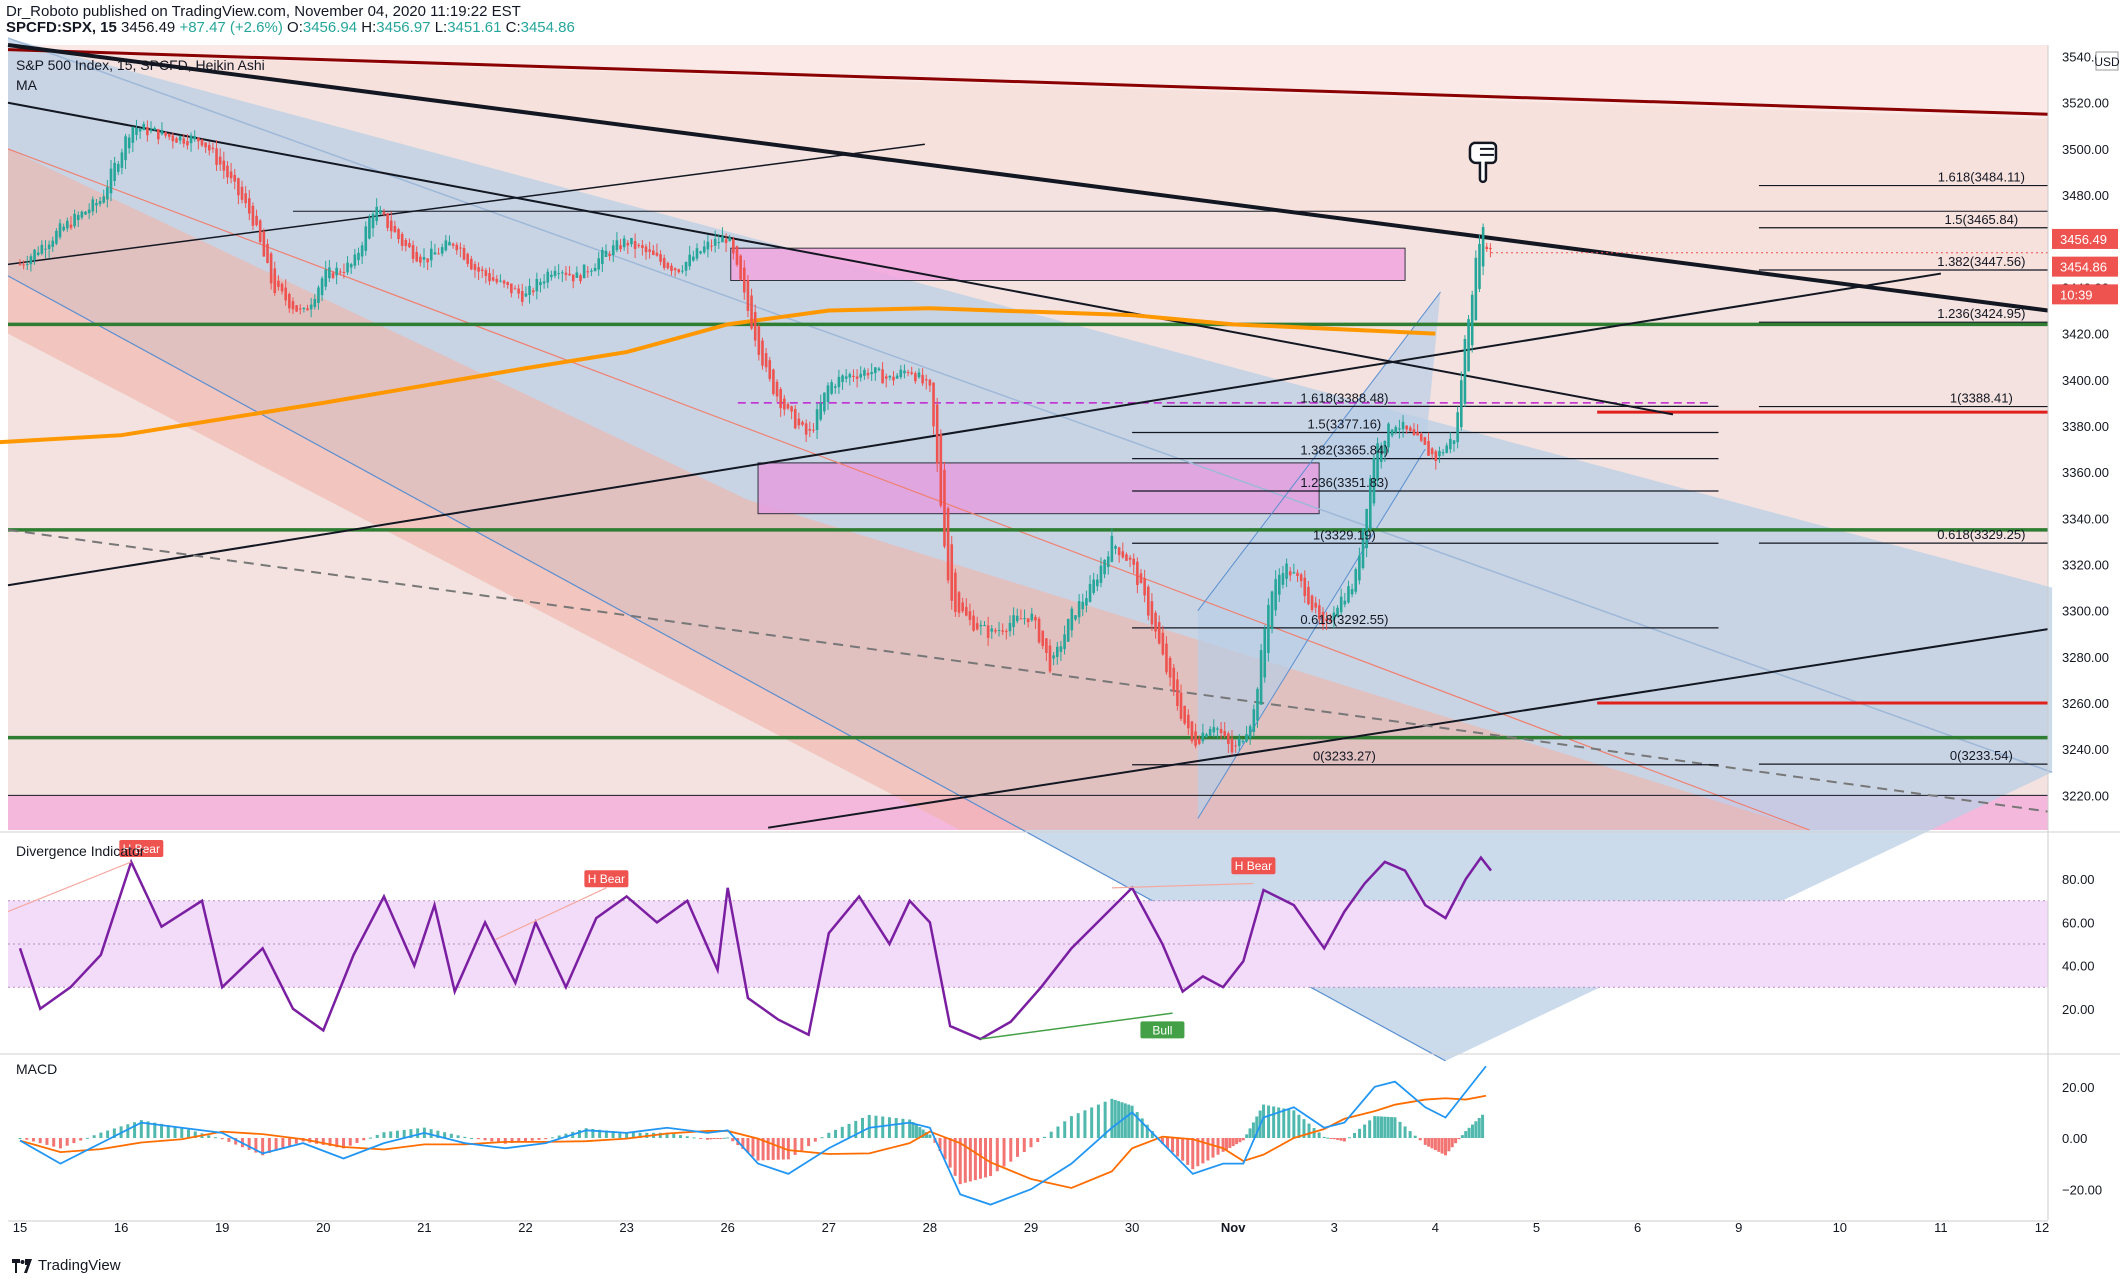 The width and height of the screenshot is (2120, 1287). I want to click on divergence-indicator-label: Divergence Indicator, so click(80, 851).